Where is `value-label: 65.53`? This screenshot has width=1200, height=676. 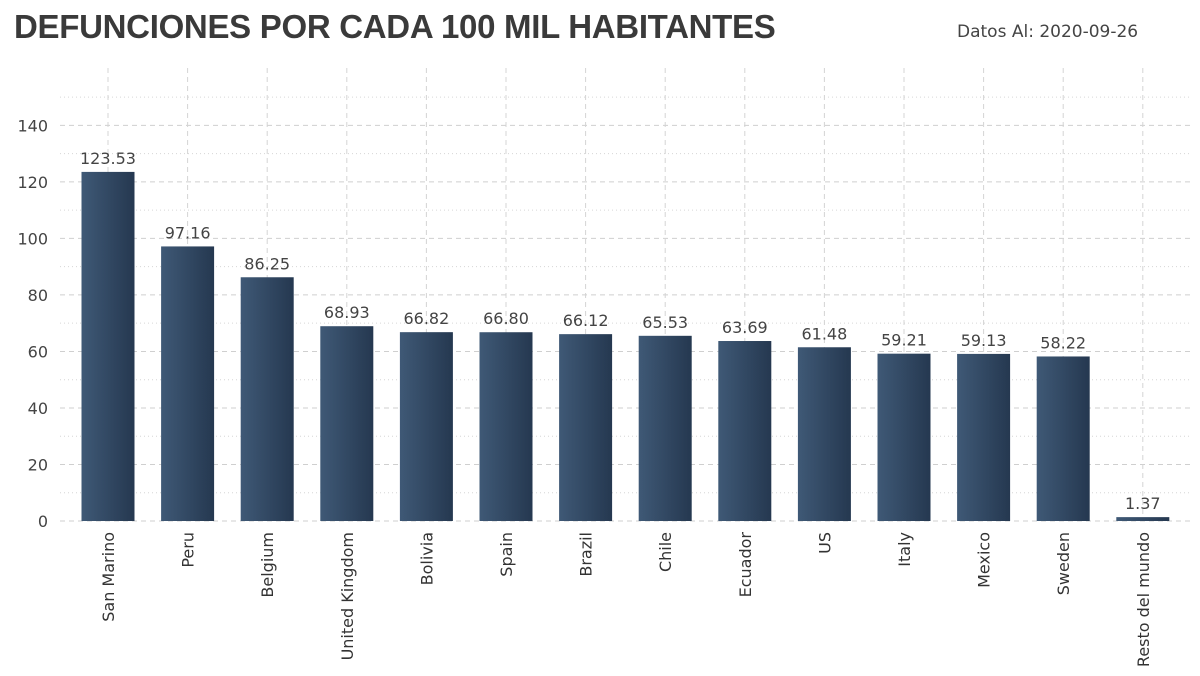 value-label: 65.53 is located at coordinates (665, 322).